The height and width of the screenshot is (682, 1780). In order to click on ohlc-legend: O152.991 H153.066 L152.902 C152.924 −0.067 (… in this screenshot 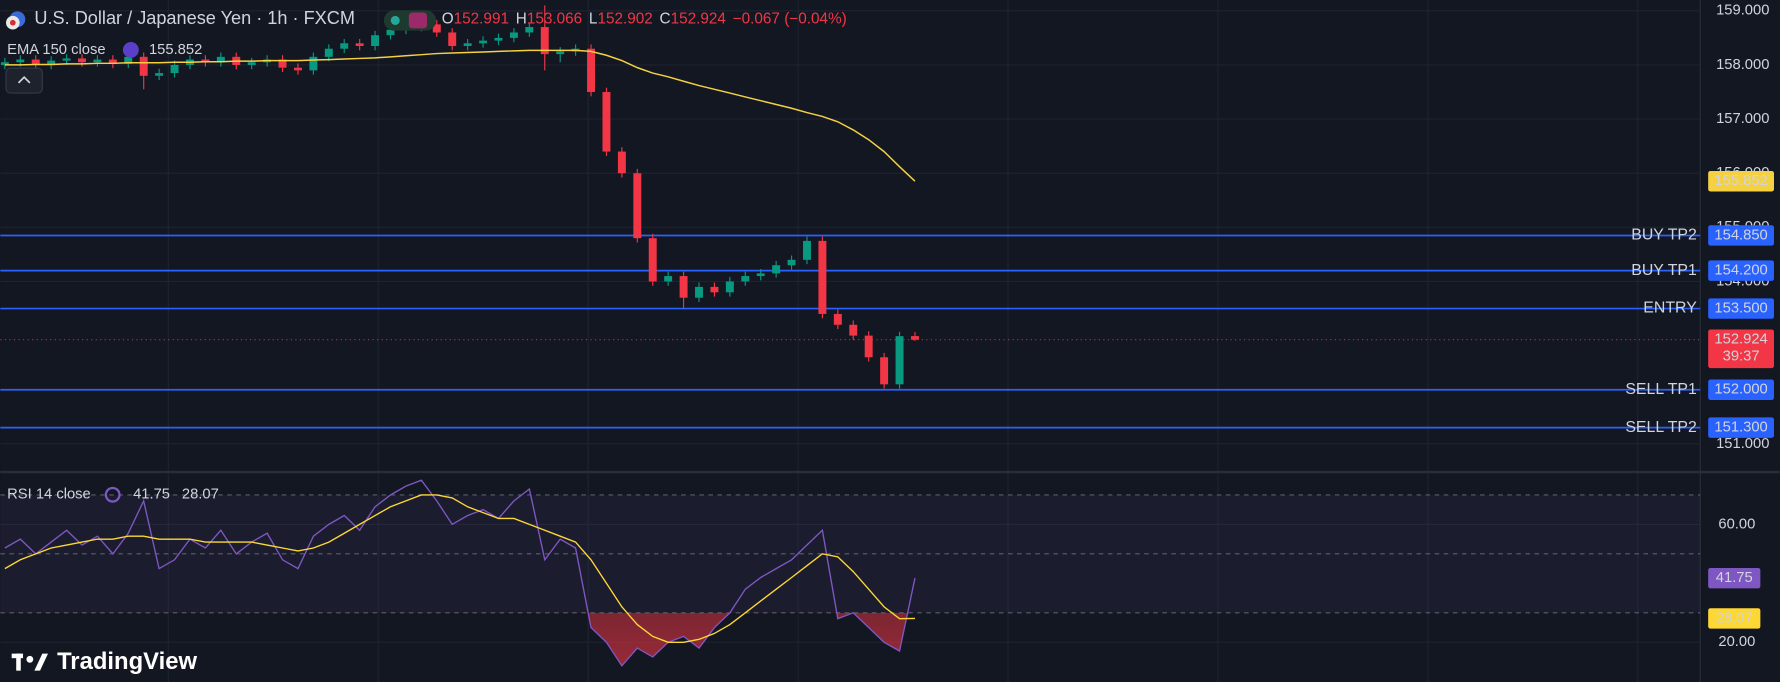, I will do `click(644, 18)`.